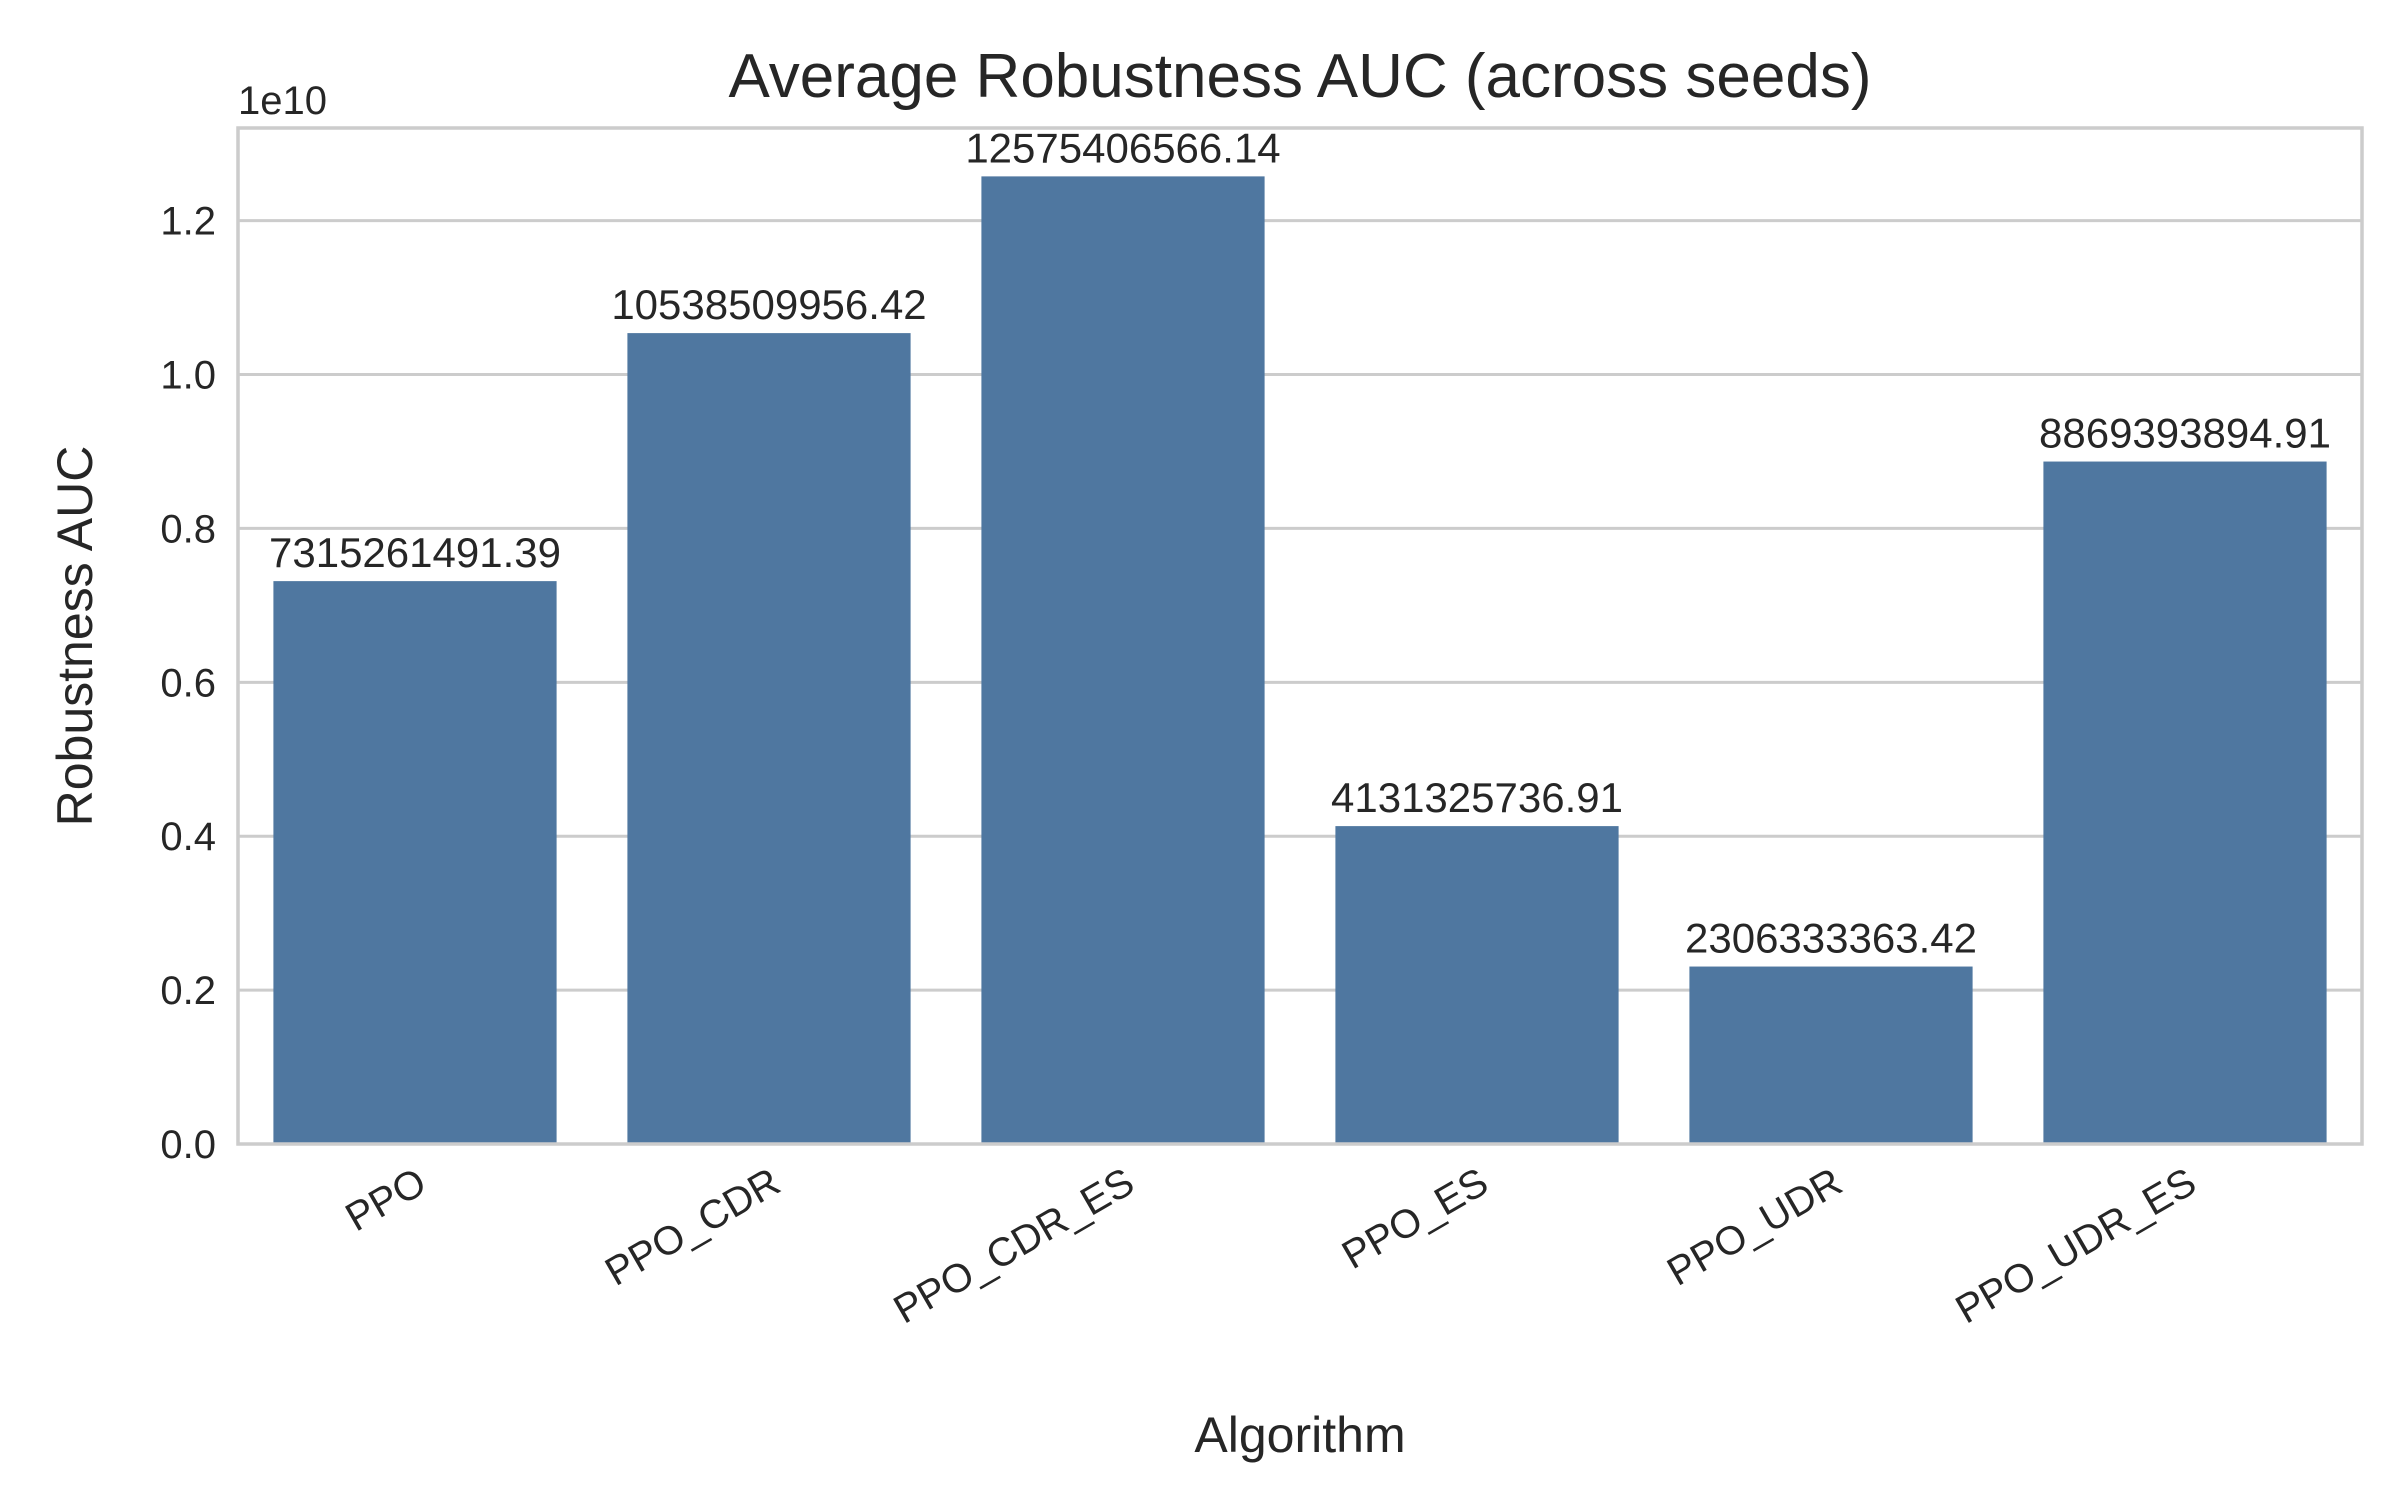 Image resolution: width=2400 pixels, height=1500 pixels. What do you see at coordinates (2185, 802) in the screenshot?
I see `bar-ppo-udr-es` at bounding box center [2185, 802].